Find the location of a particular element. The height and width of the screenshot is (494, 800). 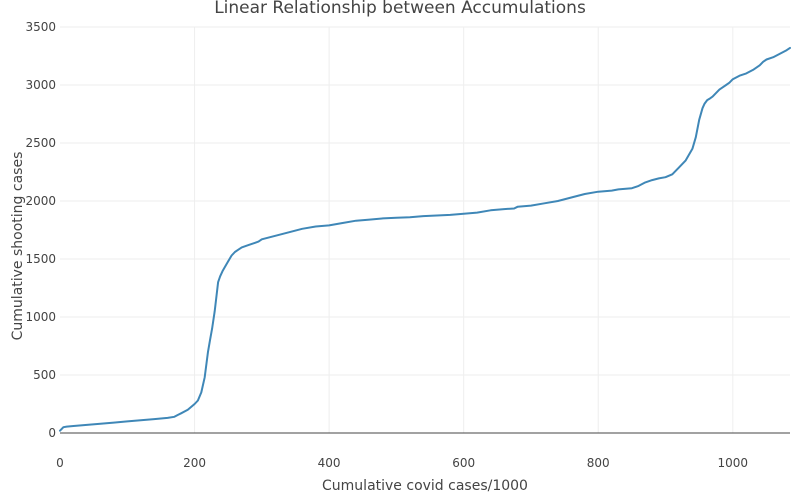

y-axis-title: Cumulative shooting cases is located at coordinates (18, 246).